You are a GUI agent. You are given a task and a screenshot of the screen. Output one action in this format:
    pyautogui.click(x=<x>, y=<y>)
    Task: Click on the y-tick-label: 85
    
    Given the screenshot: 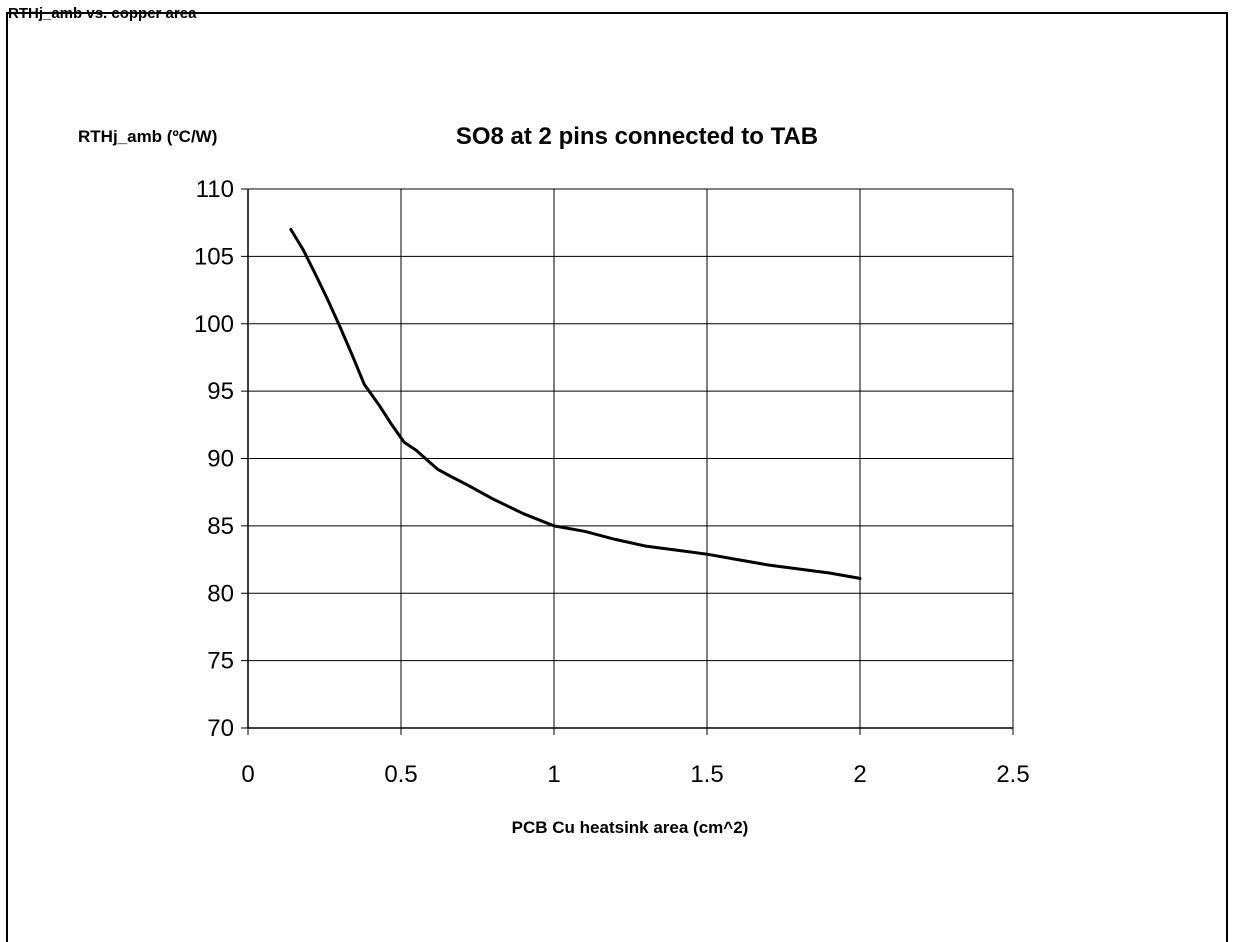 What is the action you would take?
    pyautogui.click(x=220, y=526)
    